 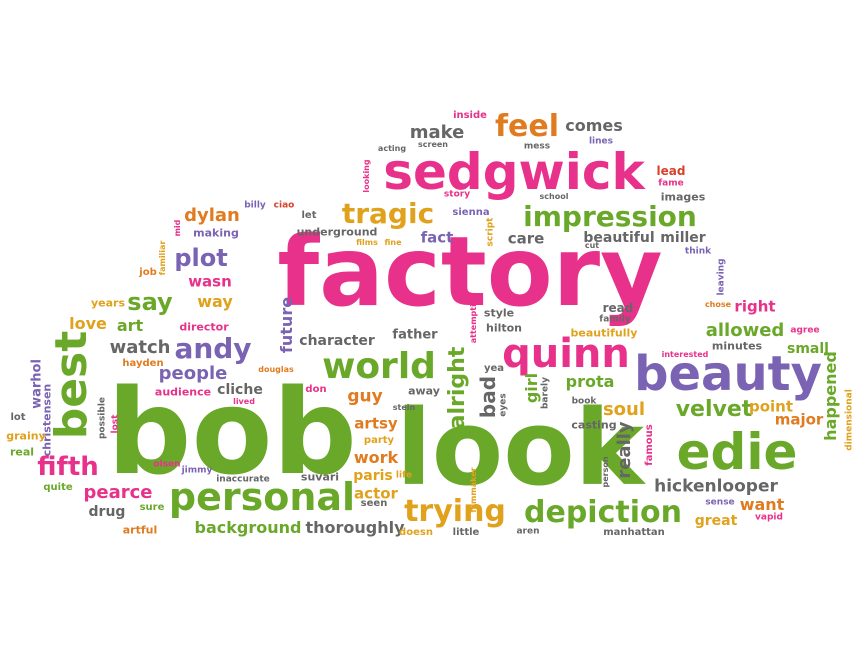 What do you see at coordinates (433, 144) in the screenshot?
I see `word-screen: screen` at bounding box center [433, 144].